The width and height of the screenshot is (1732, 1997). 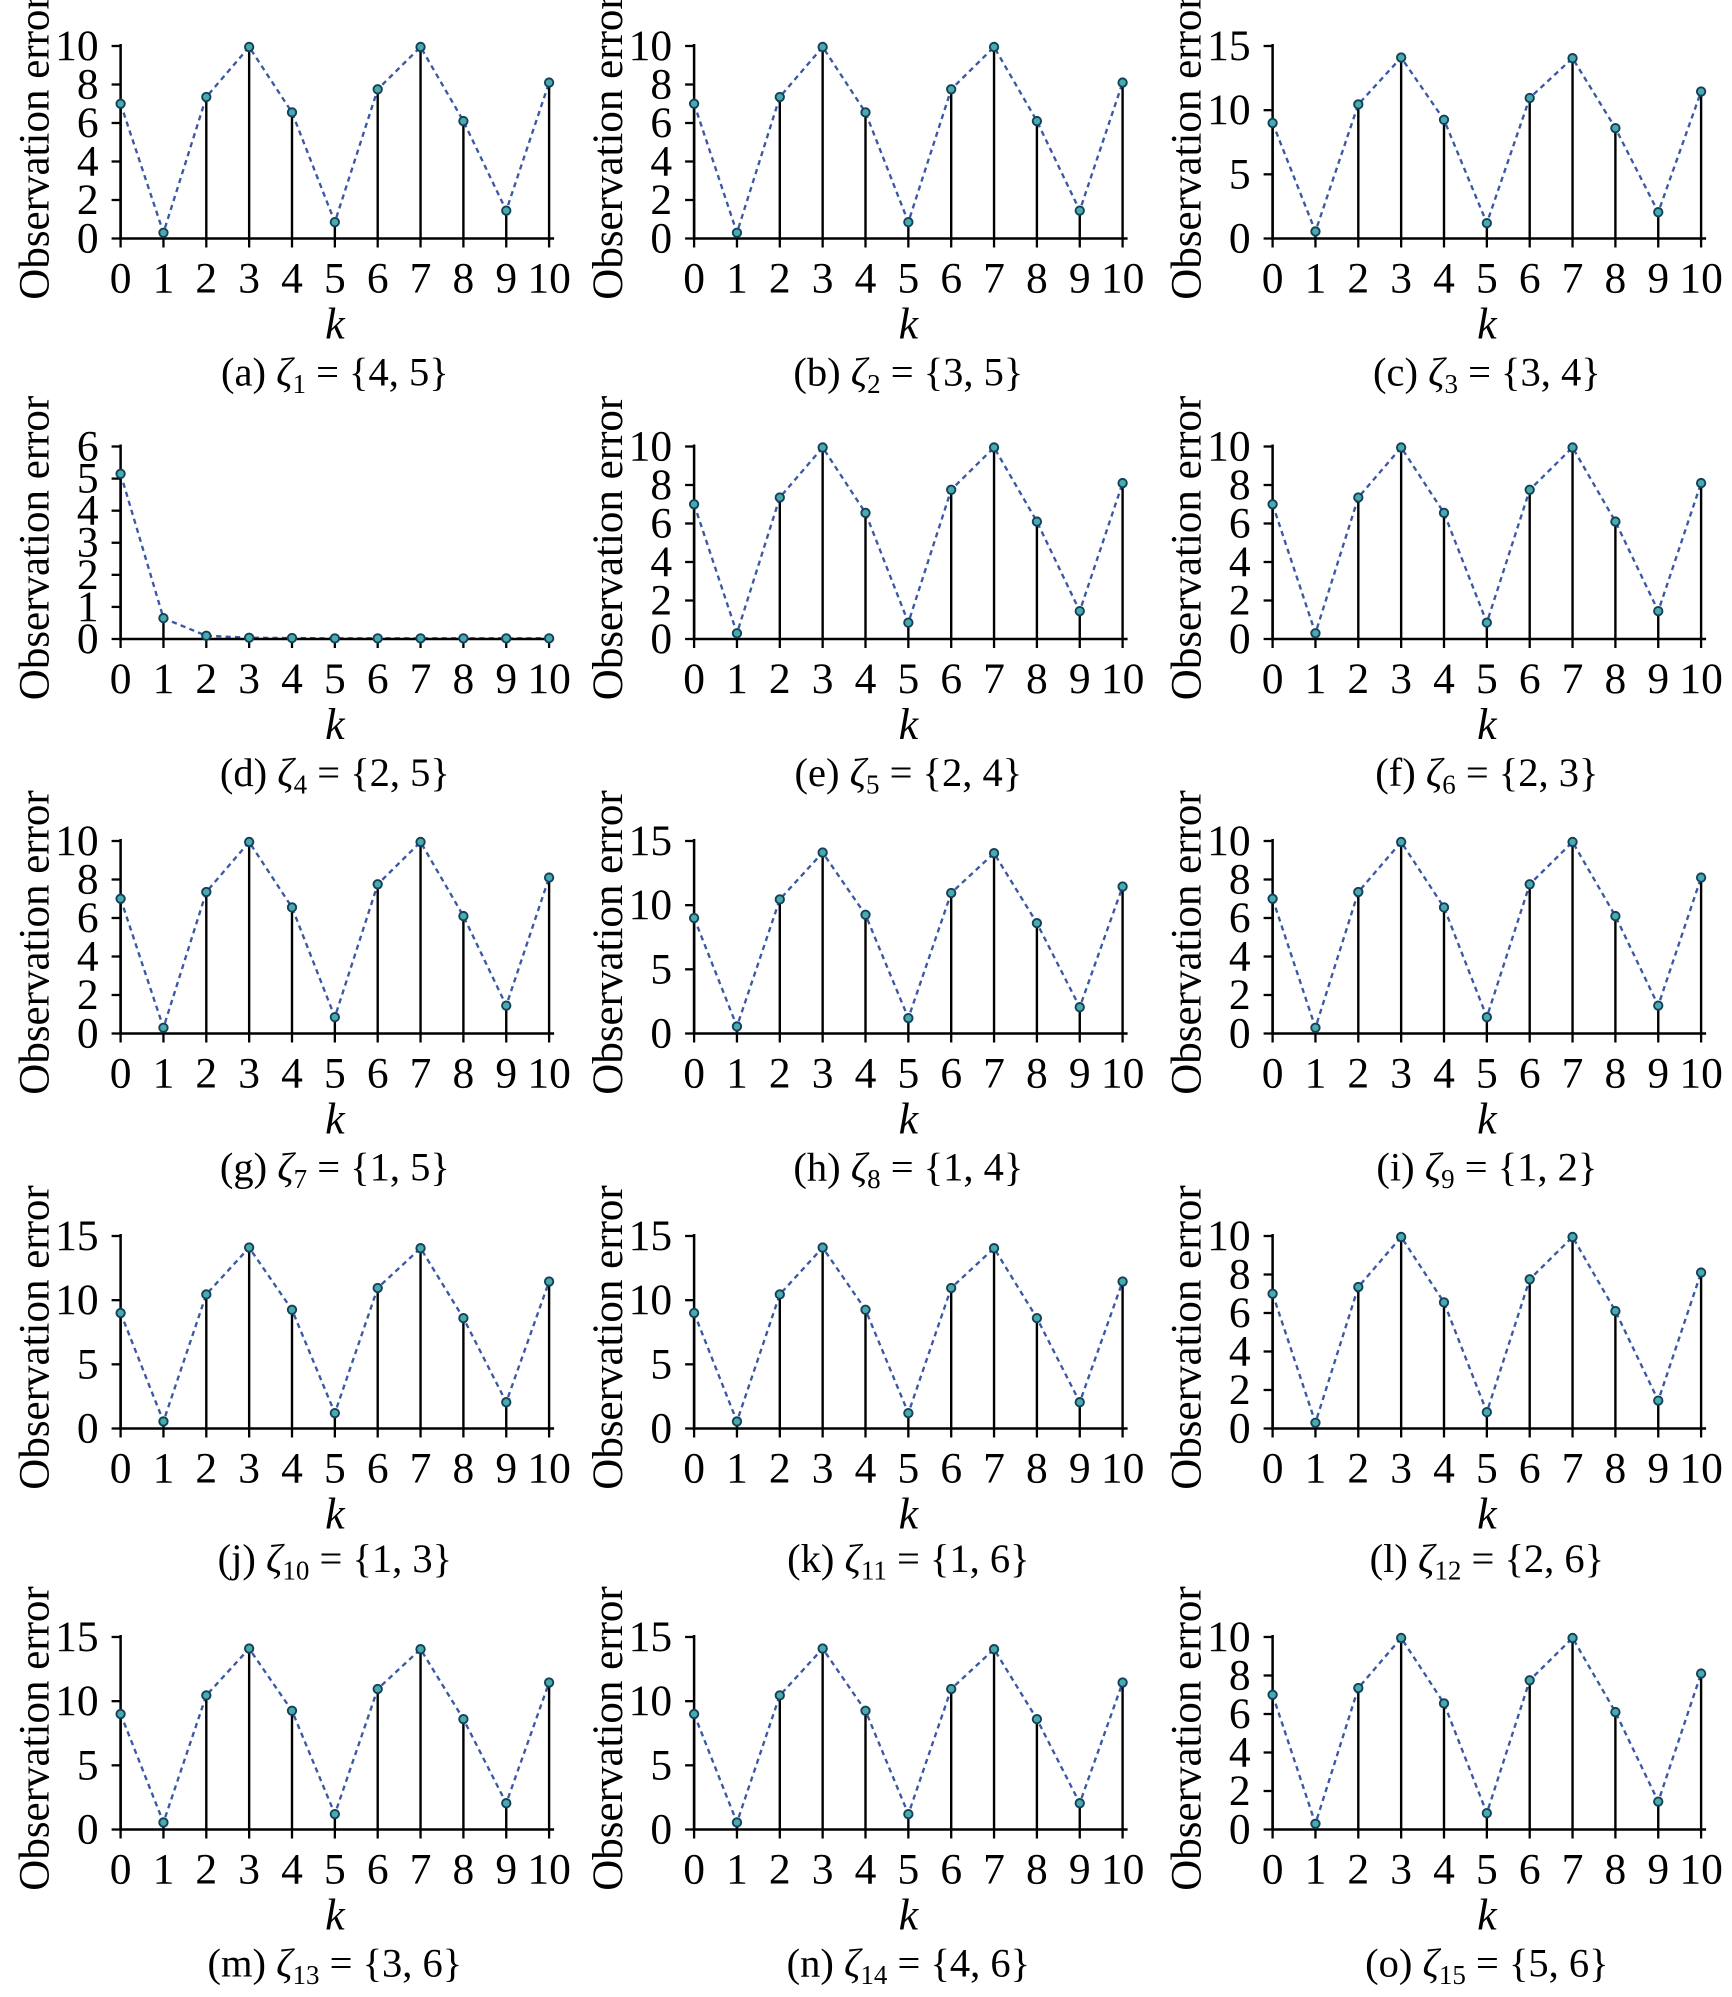 What do you see at coordinates (1487, 1561) in the screenshot?
I see `svg-text: (l) ζ12 = {2, 6}` at bounding box center [1487, 1561].